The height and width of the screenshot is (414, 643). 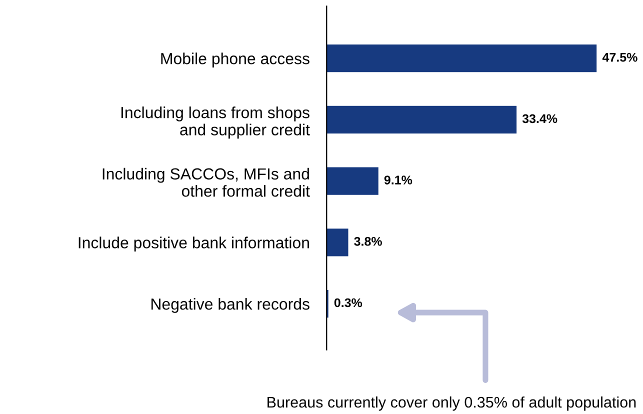 I want to click on data-label: 33.4%, so click(x=540, y=119).